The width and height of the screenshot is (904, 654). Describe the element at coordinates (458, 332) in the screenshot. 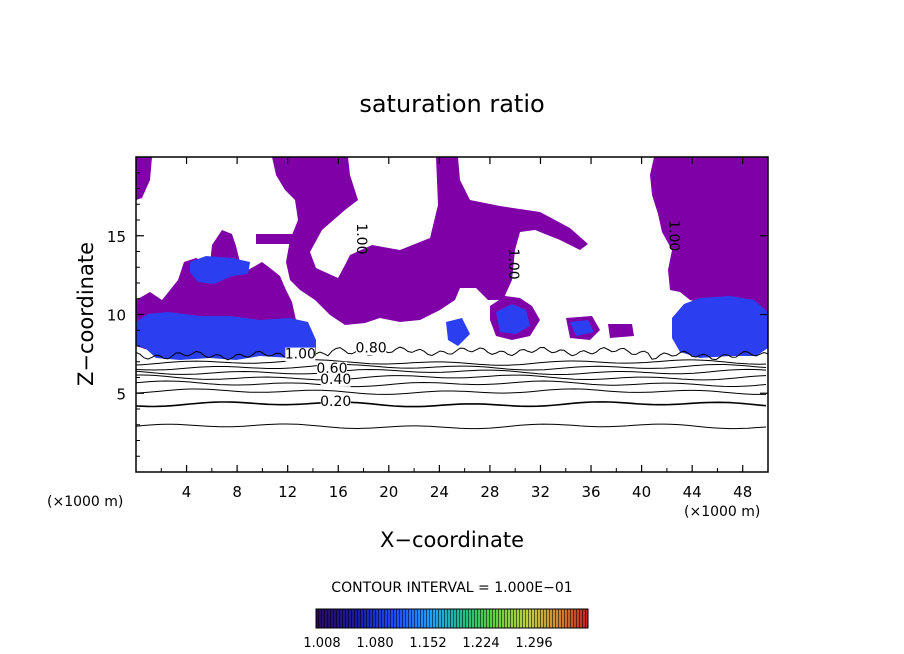

I see `blue-region-small2` at that location.